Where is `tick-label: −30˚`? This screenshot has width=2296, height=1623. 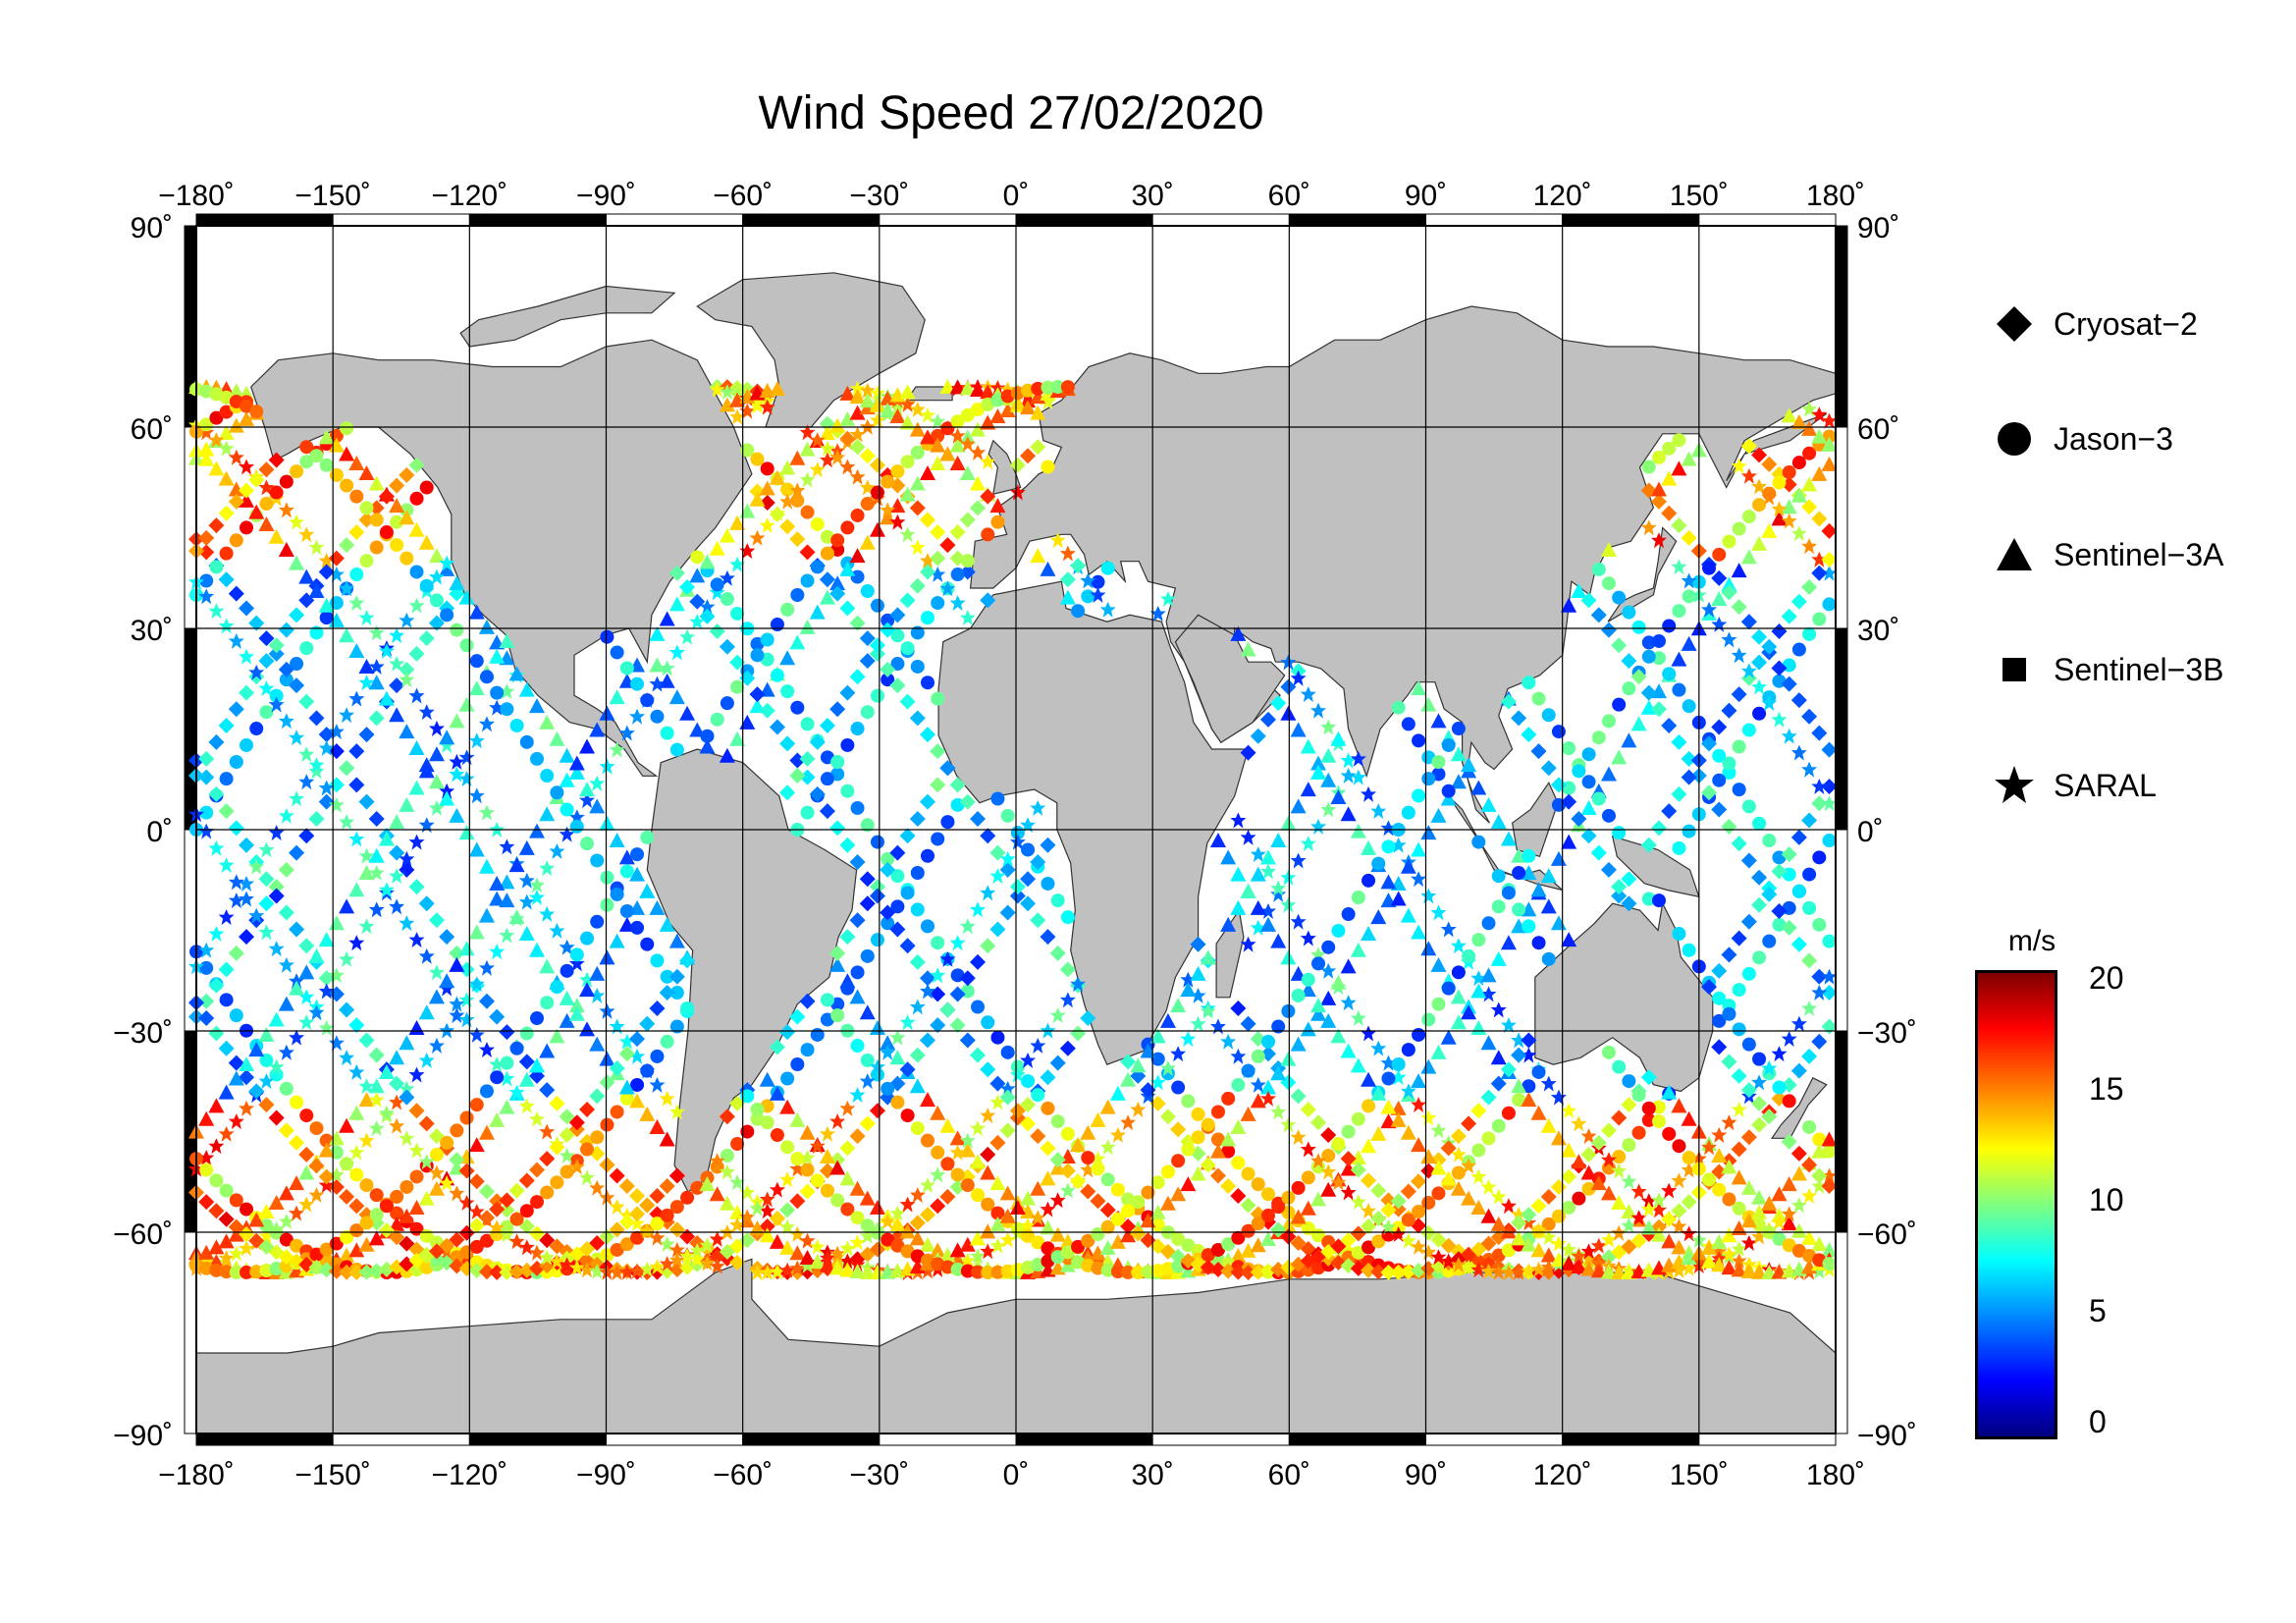 tick-label: −30˚ is located at coordinates (143, 1033).